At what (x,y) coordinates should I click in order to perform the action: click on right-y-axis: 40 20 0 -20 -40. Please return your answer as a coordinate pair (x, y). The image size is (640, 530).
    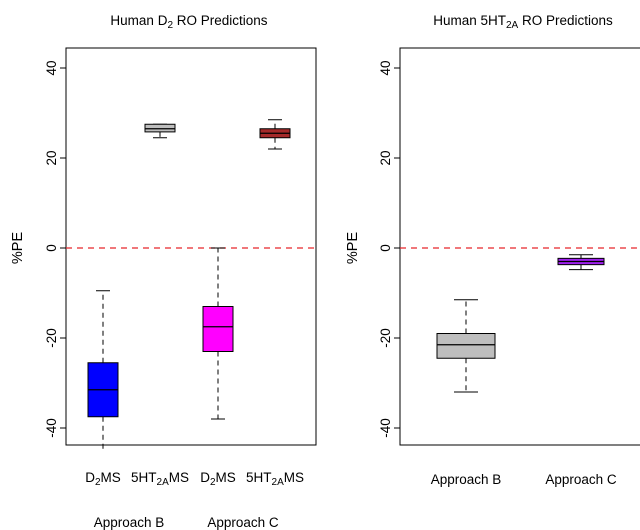
    Looking at the image, I should click on (389, 249).